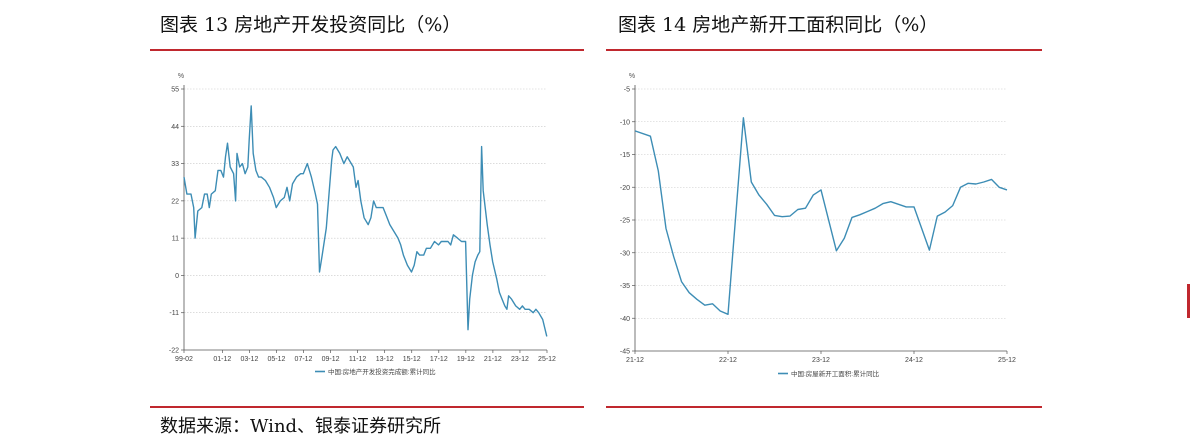 The image size is (1191, 448). I want to click on chart13-x-tick-label: 21-12, so click(493, 359).